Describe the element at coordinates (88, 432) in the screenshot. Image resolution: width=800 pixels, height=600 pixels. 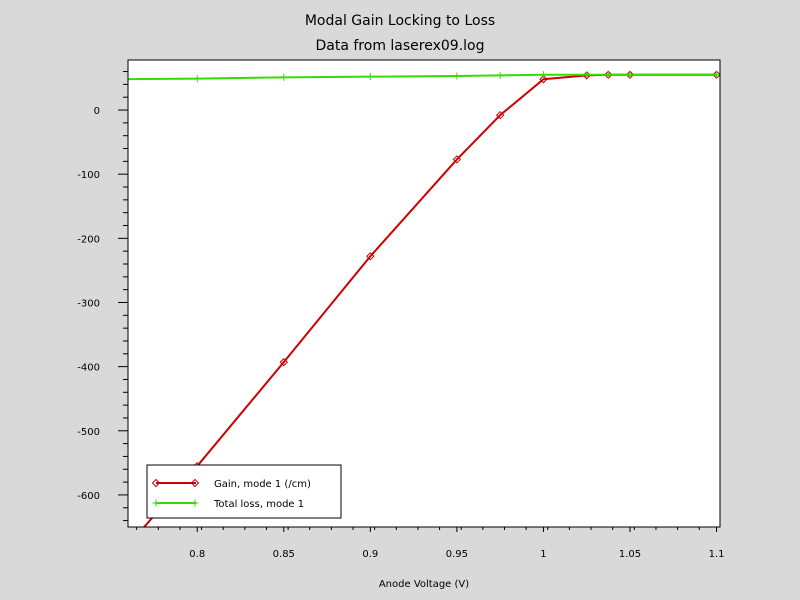
I see `y-tick-label: -500` at that location.